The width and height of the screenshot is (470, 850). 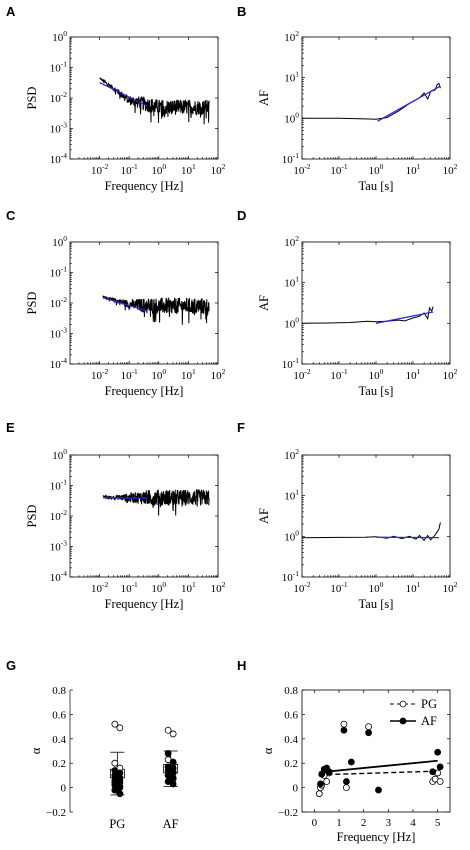 What do you see at coordinates (429, 704) in the screenshot?
I see `legend-label-pg: PG` at bounding box center [429, 704].